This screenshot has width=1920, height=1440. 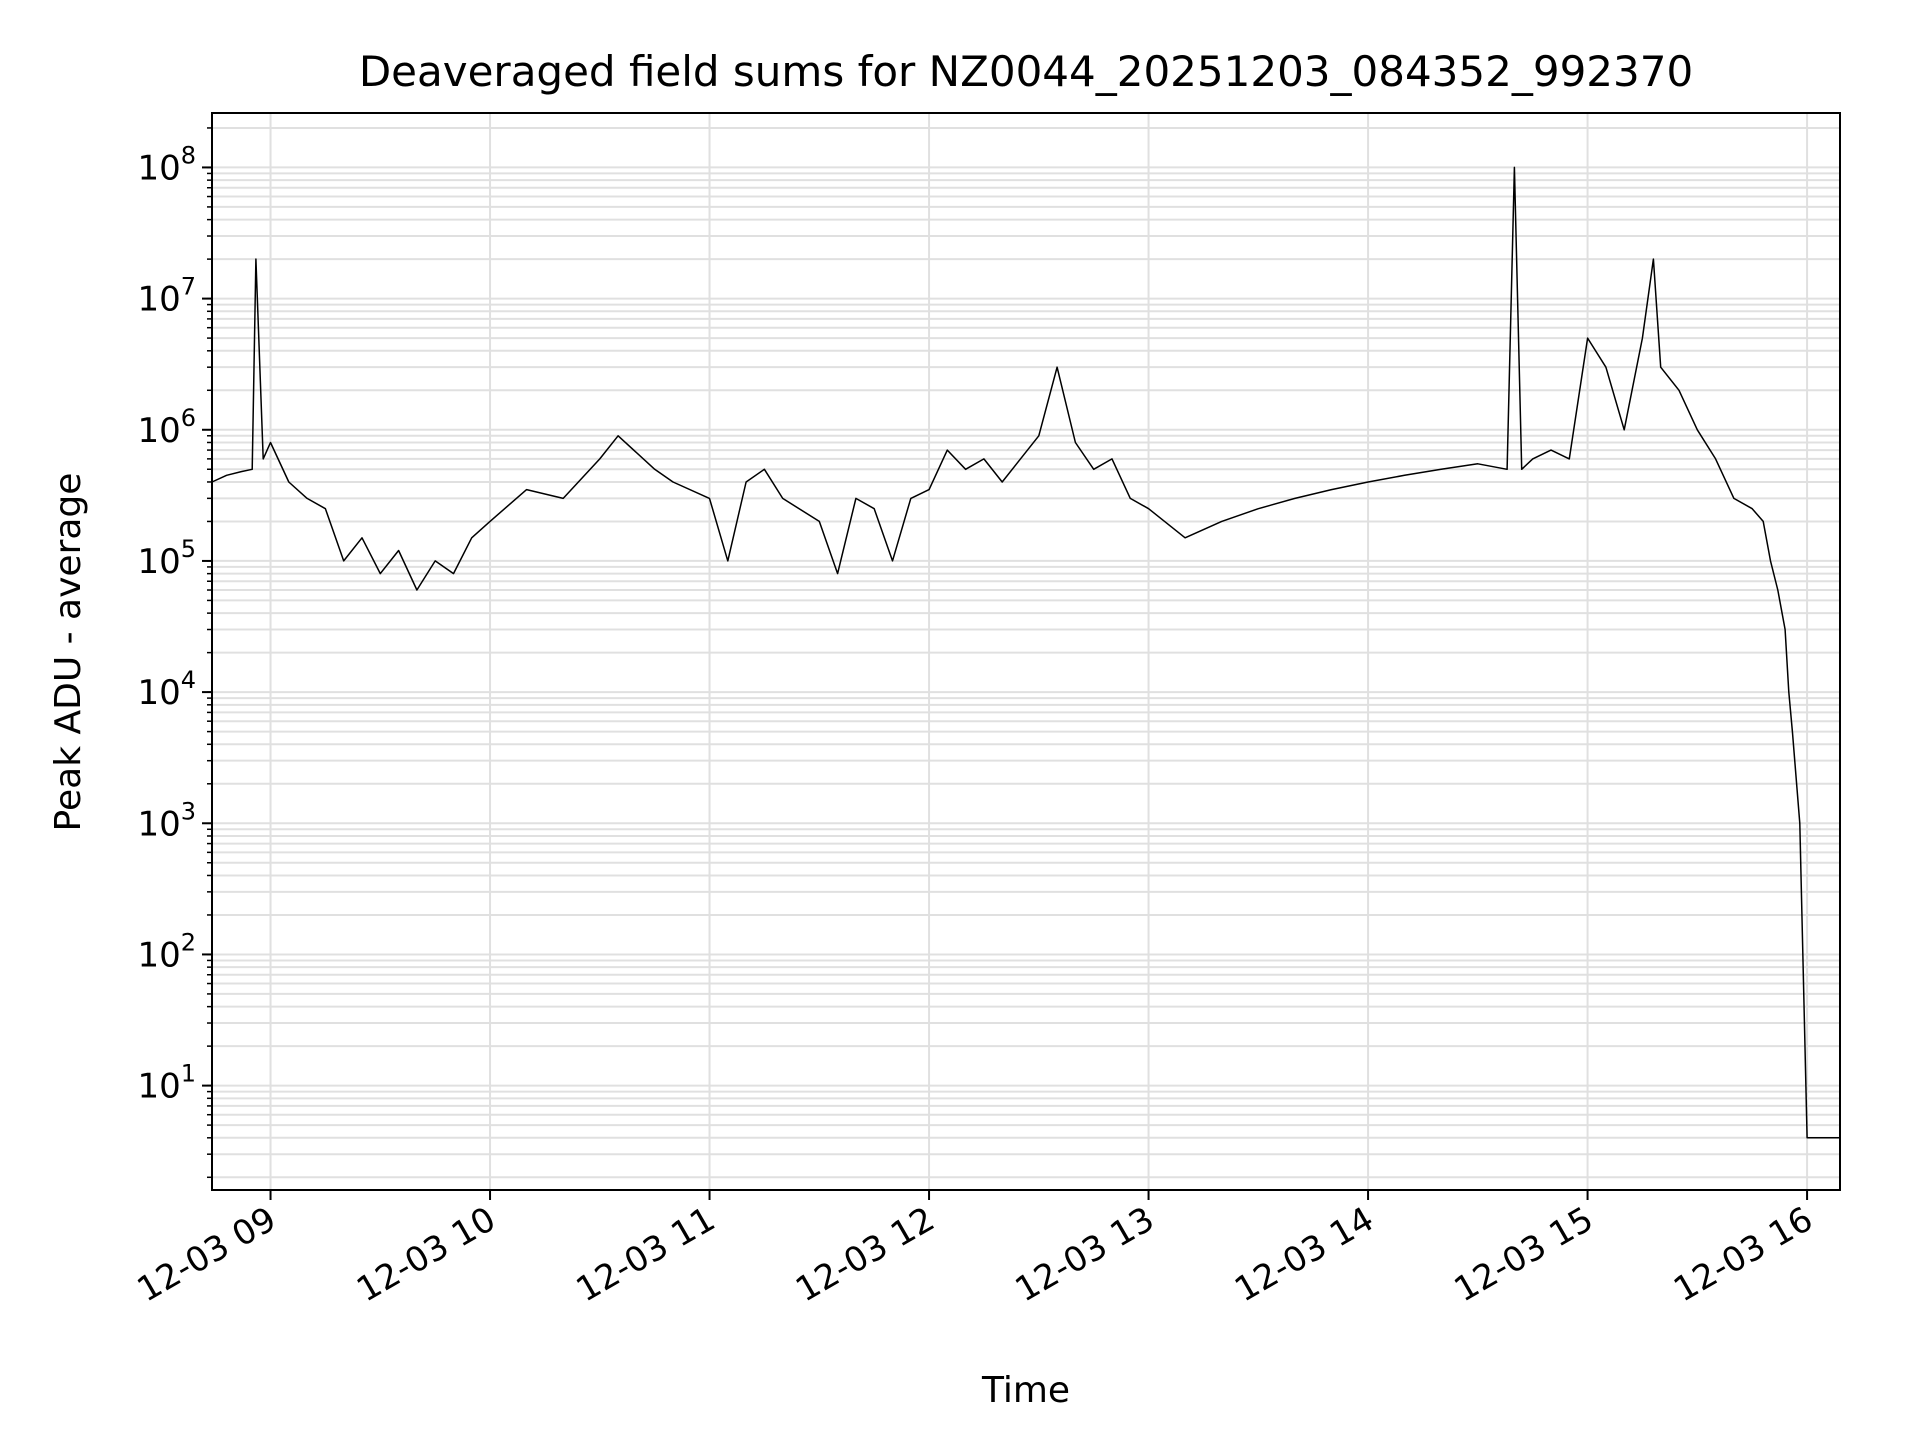 What do you see at coordinates (166, 296) in the screenshot?
I see `y-tick-label: 10⁷` at bounding box center [166, 296].